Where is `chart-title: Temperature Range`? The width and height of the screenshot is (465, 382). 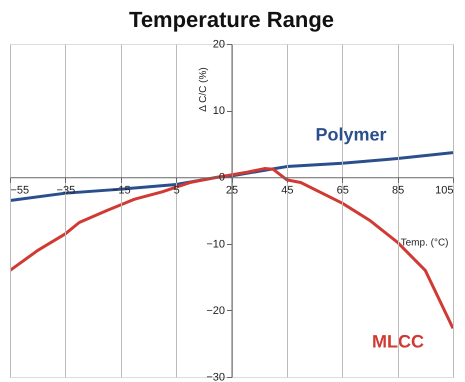
chart-title: Temperature Range is located at coordinates (231, 19).